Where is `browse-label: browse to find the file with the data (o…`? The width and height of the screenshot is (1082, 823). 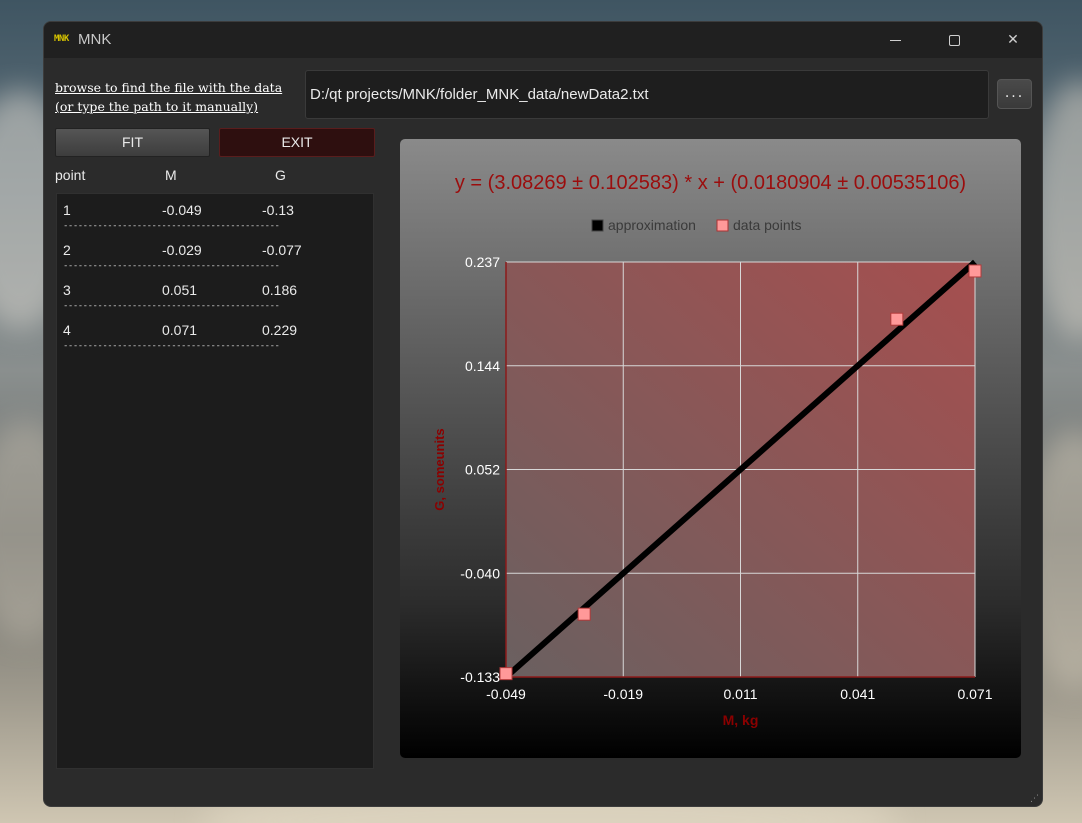 browse-label: browse to find the file with the data (o… is located at coordinates (180, 97).